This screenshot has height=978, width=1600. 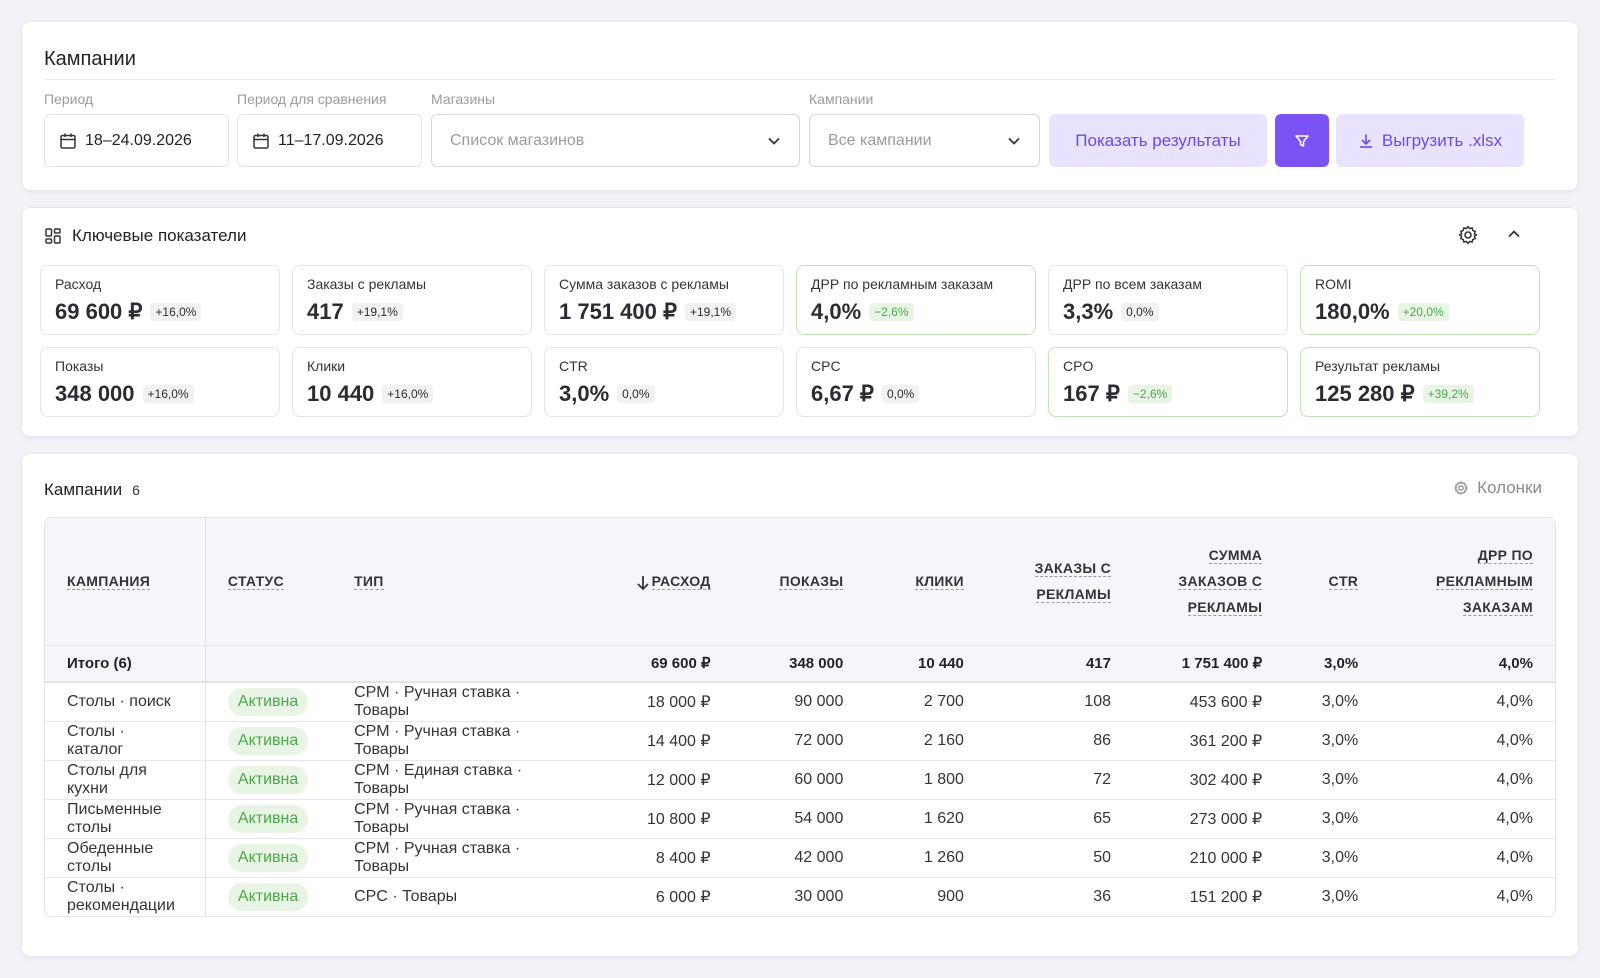 I want to click on metric-card-ad-orders: Заказы с рекламы 417 +19,1%, so click(x=412, y=300).